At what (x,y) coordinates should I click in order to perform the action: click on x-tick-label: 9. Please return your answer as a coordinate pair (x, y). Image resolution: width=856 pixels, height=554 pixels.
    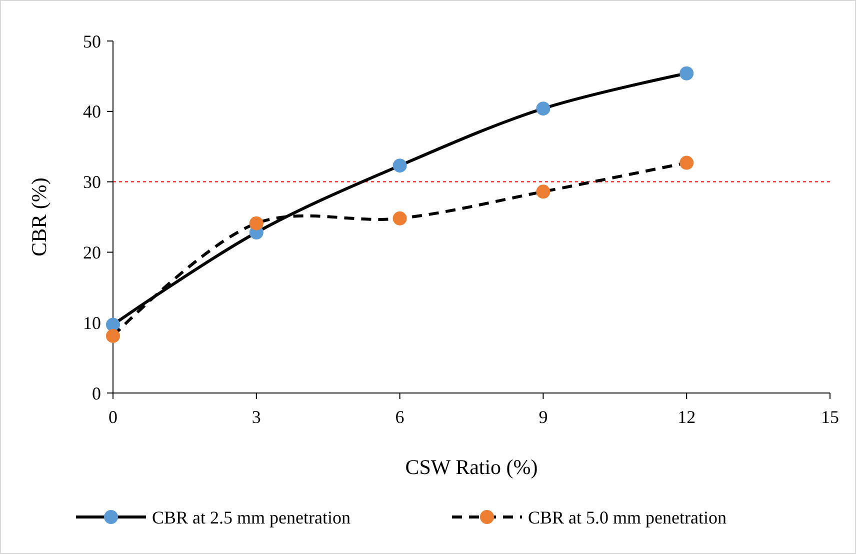
    Looking at the image, I should click on (543, 417).